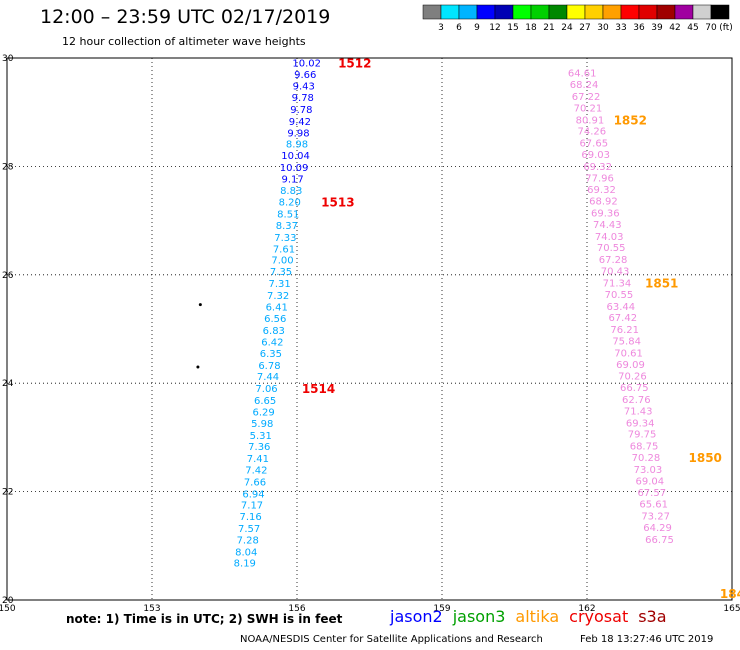  What do you see at coordinates (304, 87) in the screenshot?
I see `wave-height-label: 9.43` at bounding box center [304, 87].